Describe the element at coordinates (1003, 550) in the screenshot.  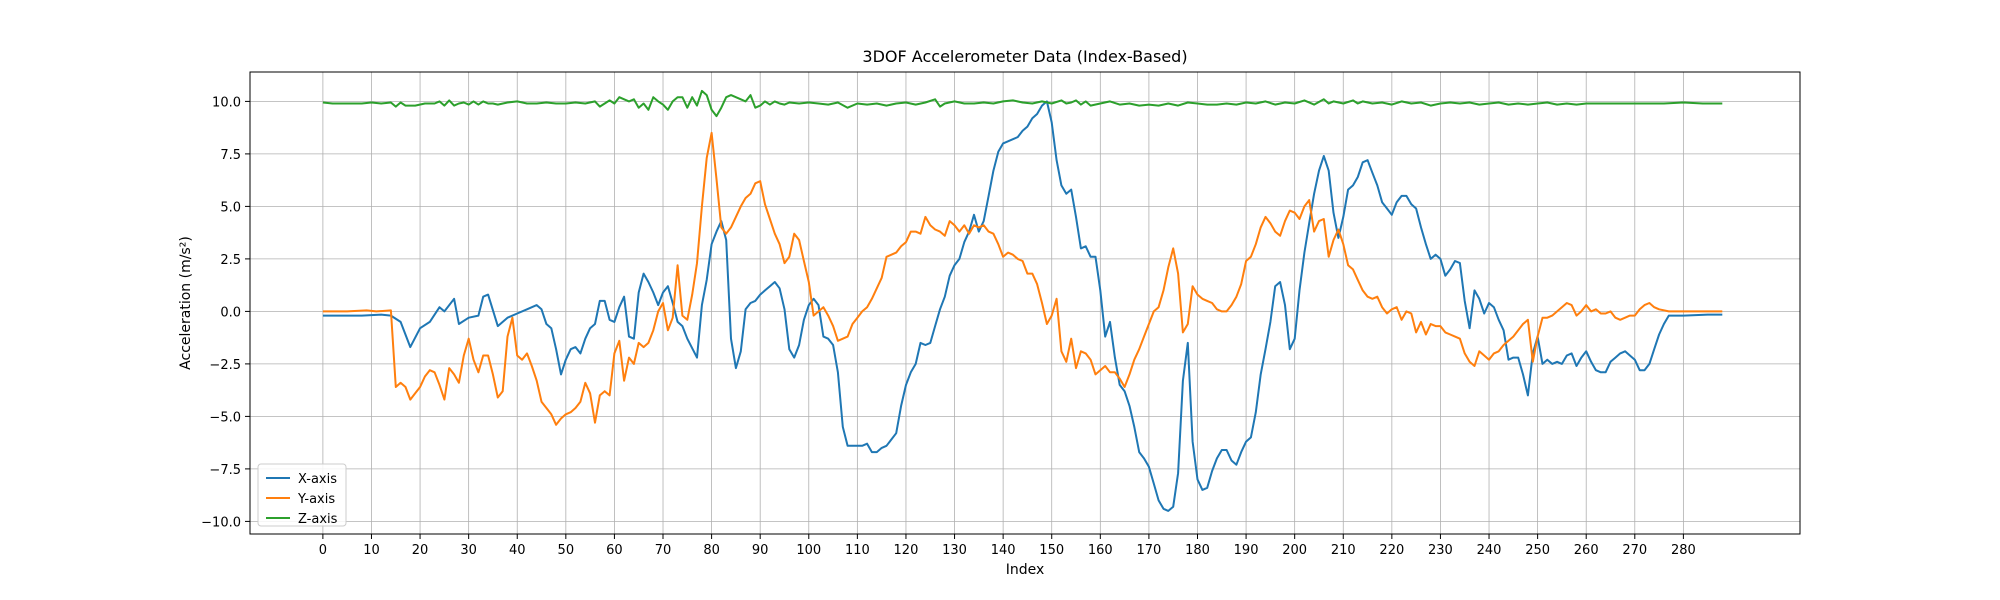
I see `x-tick-label: 140` at that location.